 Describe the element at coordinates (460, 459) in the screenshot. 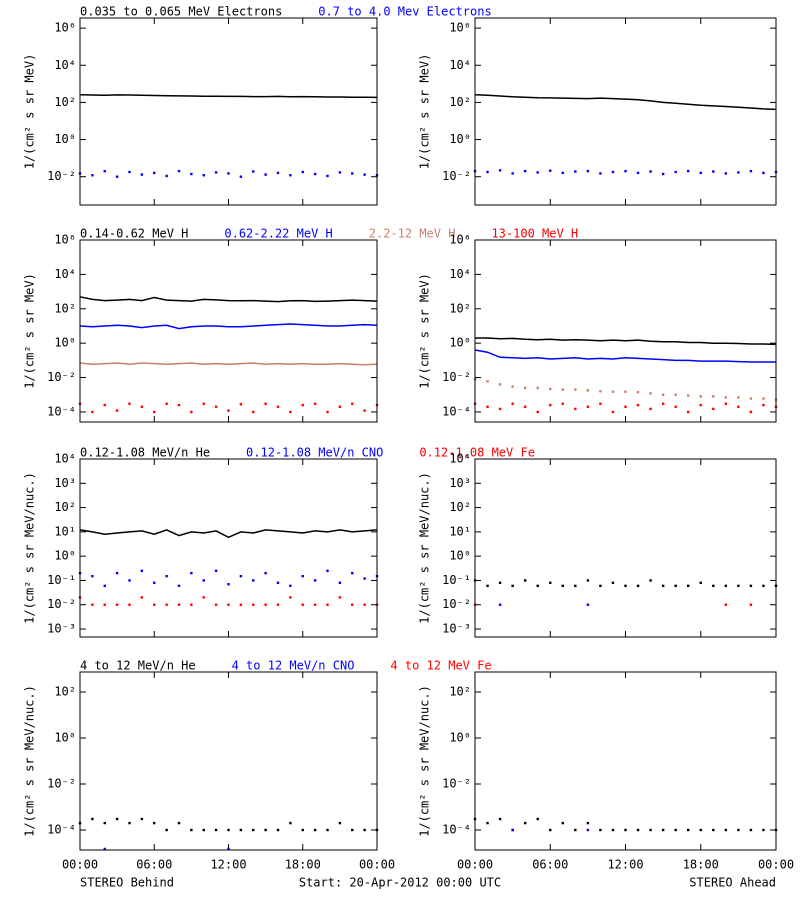

I see `y-tick-label: 10⁴` at that location.